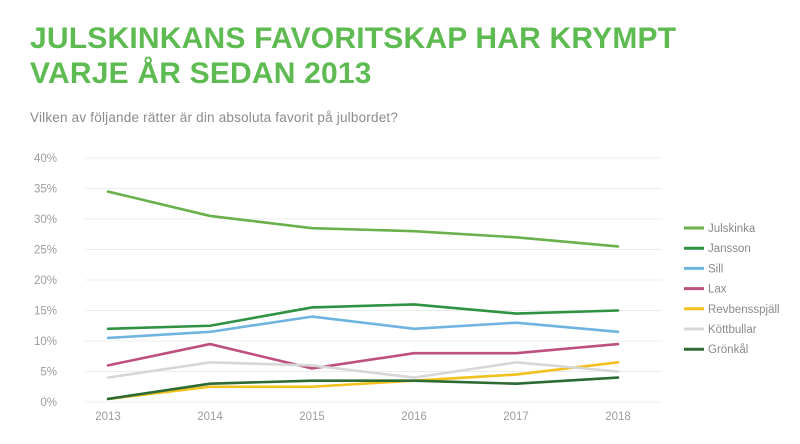 This screenshot has height=444, width=800. Describe the element at coordinates (732, 330) in the screenshot. I see `legend-label-k-ttbullar: Köttbullar` at that location.